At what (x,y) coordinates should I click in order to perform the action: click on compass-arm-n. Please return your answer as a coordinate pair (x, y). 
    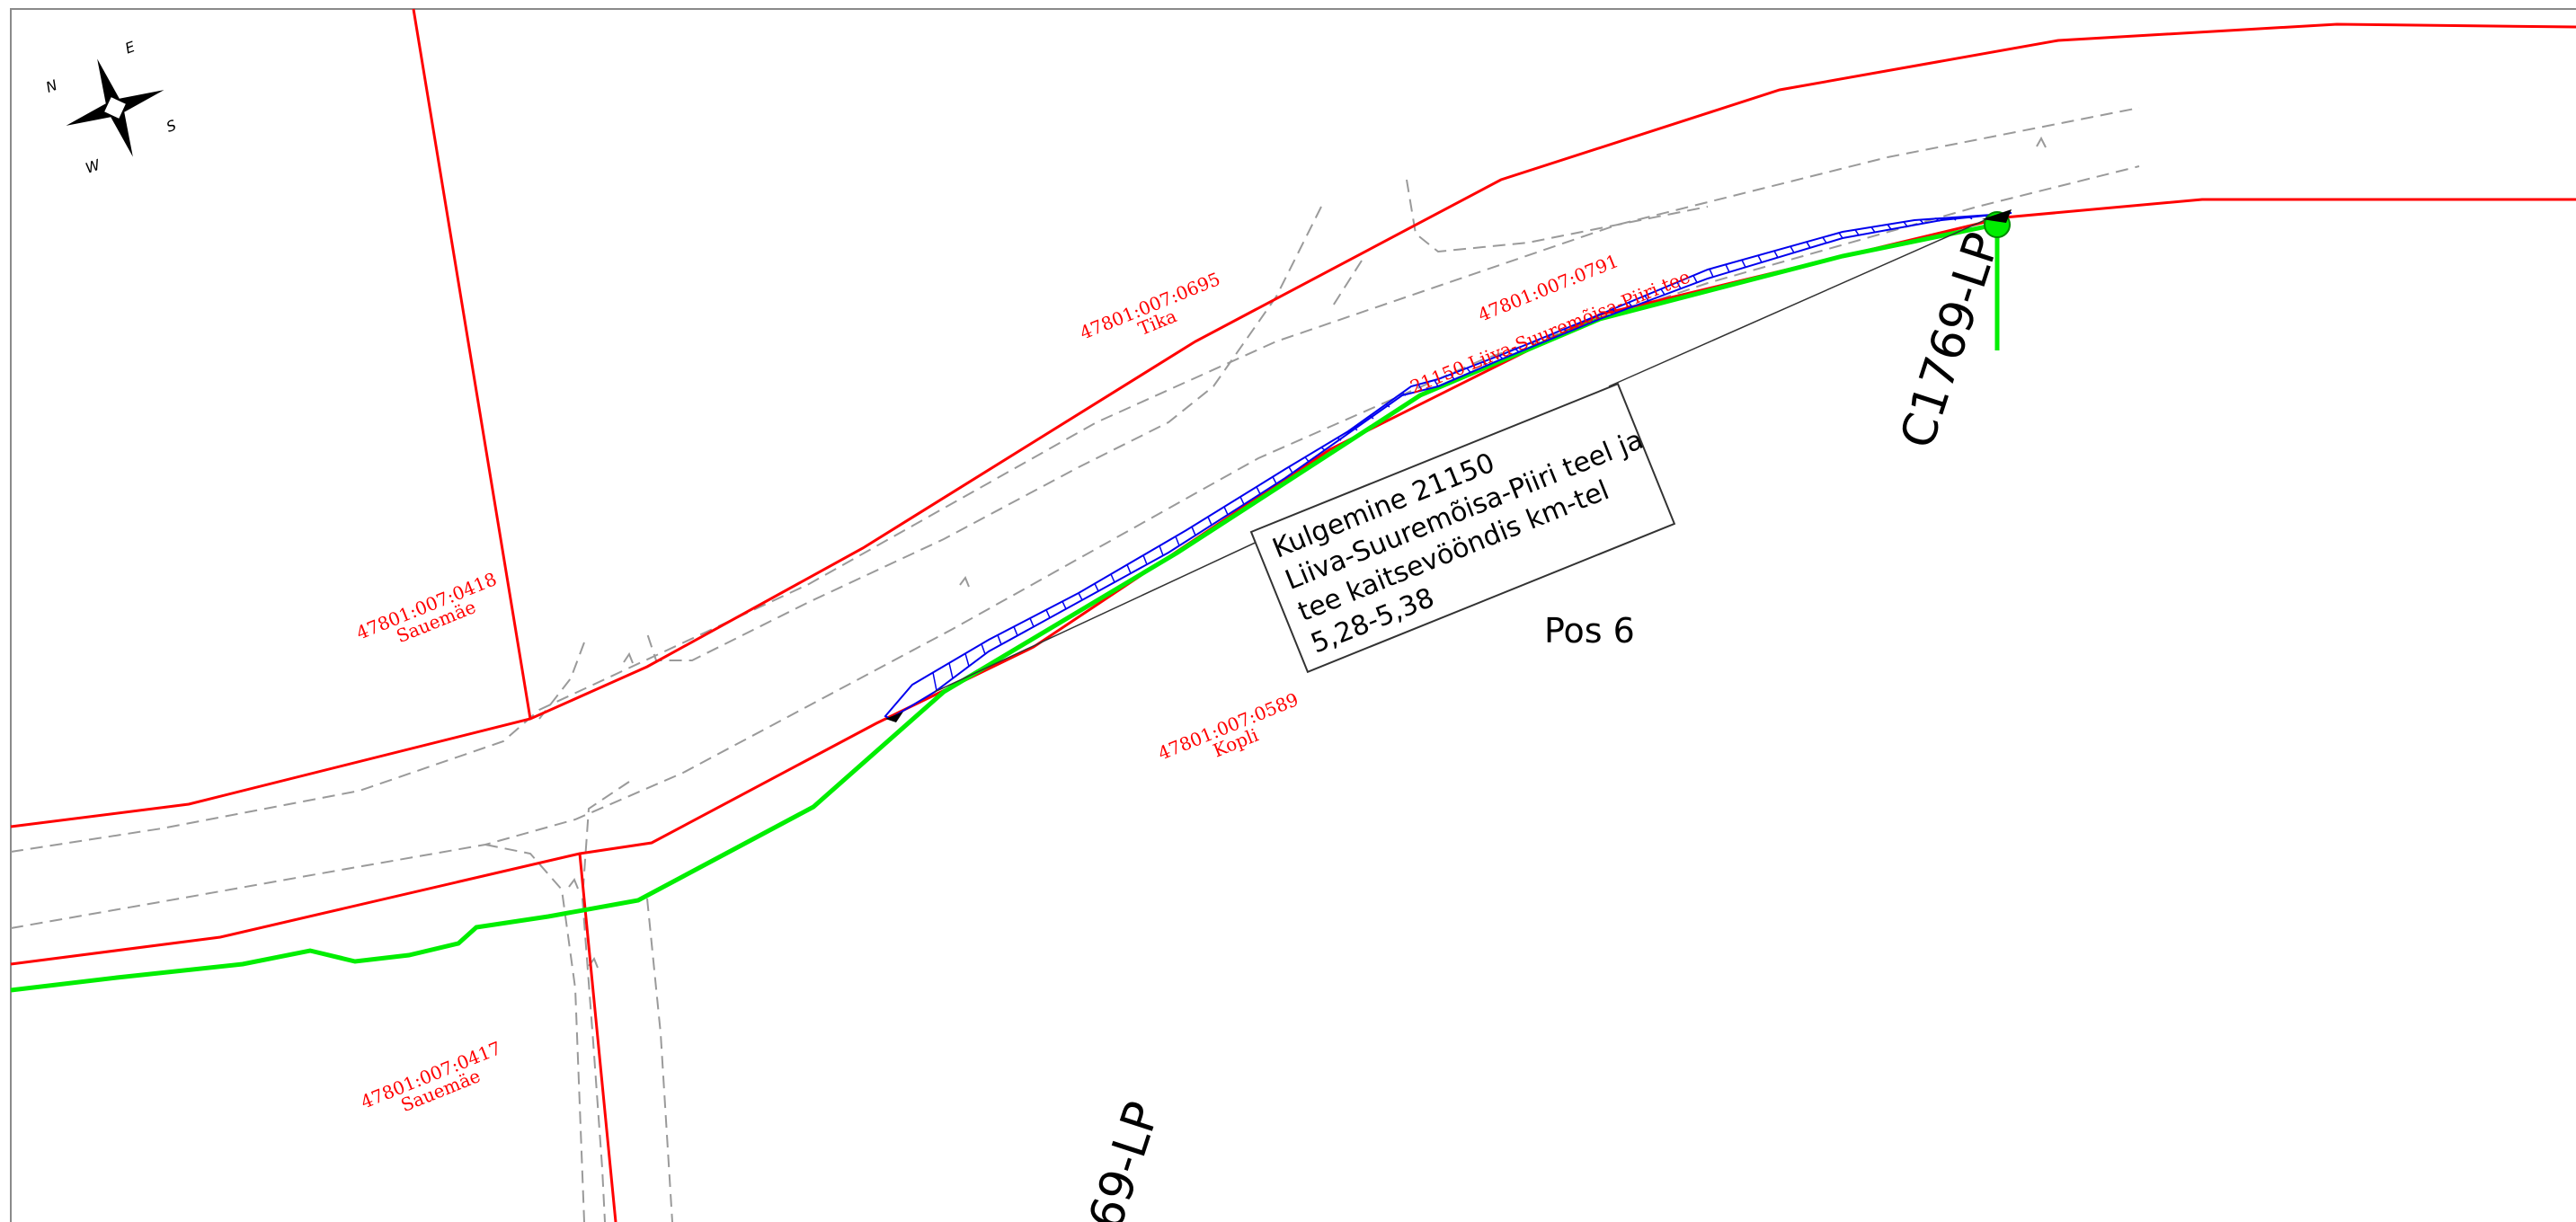
    Looking at the image, I should click on (108, 83).